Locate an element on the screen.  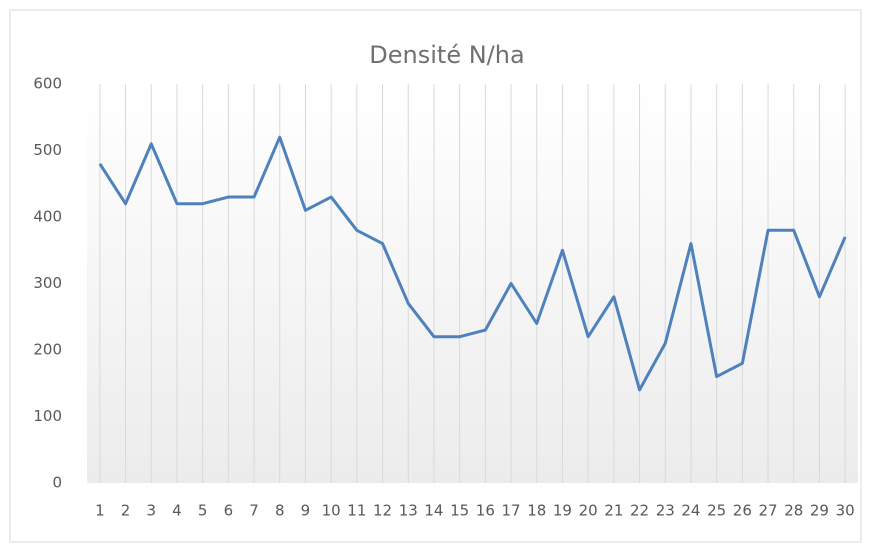
y-tick-label: 100 is located at coordinates (47, 416).